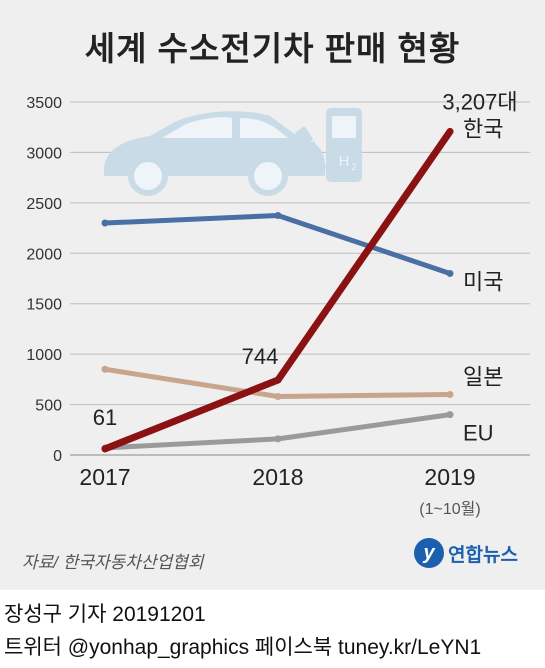 The width and height of the screenshot is (545, 668). I want to click on data-label: 3,207대, so click(479, 102).